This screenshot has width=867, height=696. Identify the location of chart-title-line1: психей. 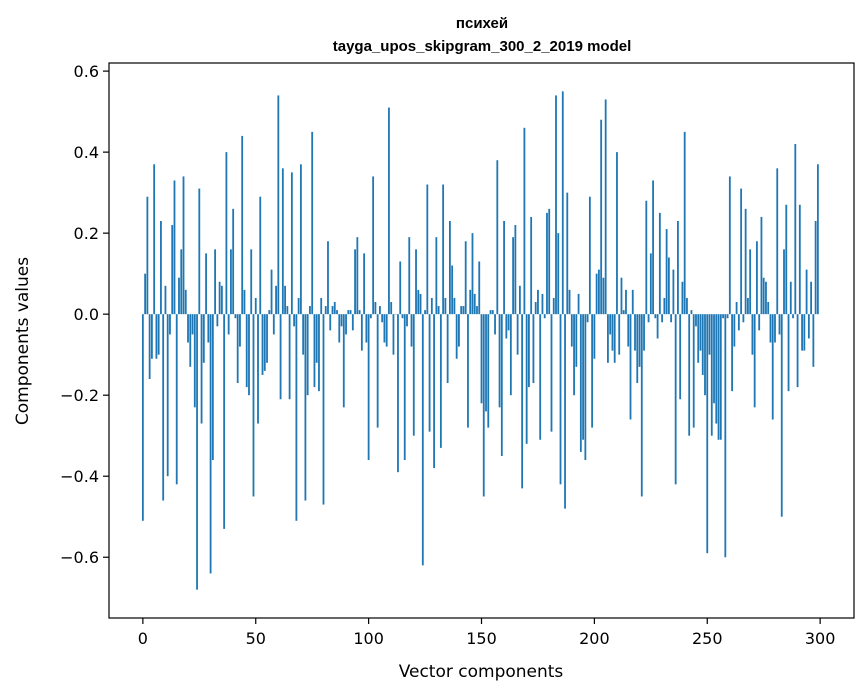
(482, 23).